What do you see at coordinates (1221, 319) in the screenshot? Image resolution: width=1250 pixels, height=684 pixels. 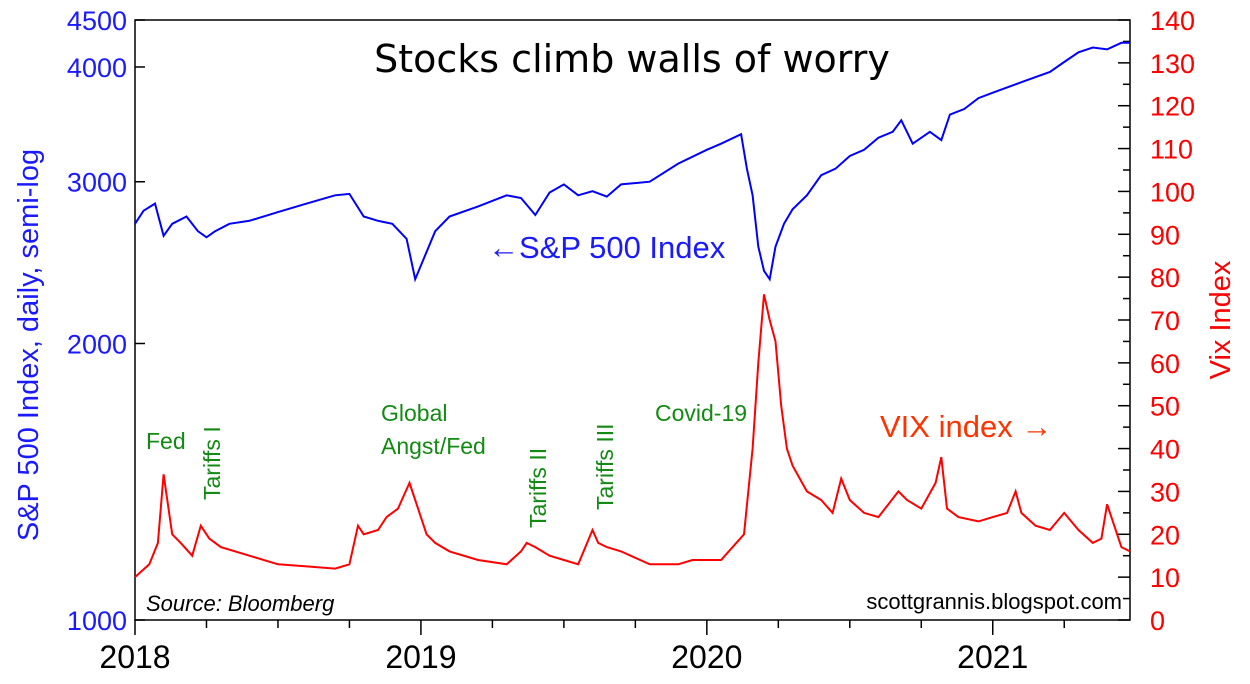 I see `y-axis-label-right: Vix Index` at bounding box center [1221, 319].